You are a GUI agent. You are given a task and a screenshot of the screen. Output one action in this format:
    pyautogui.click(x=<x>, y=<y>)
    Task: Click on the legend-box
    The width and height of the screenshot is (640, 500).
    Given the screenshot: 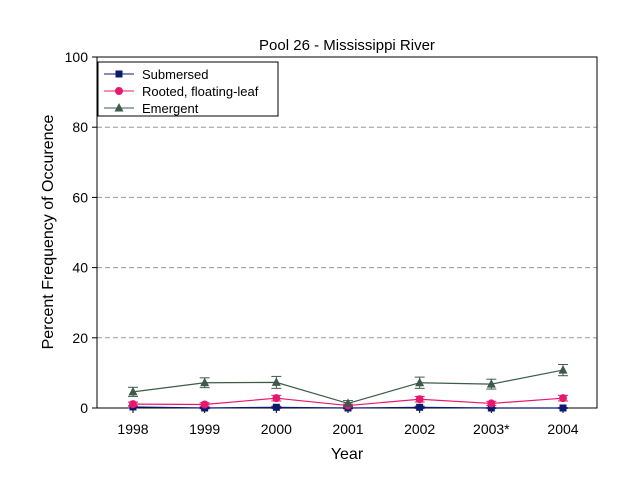 What is the action you would take?
    pyautogui.click(x=188, y=89)
    